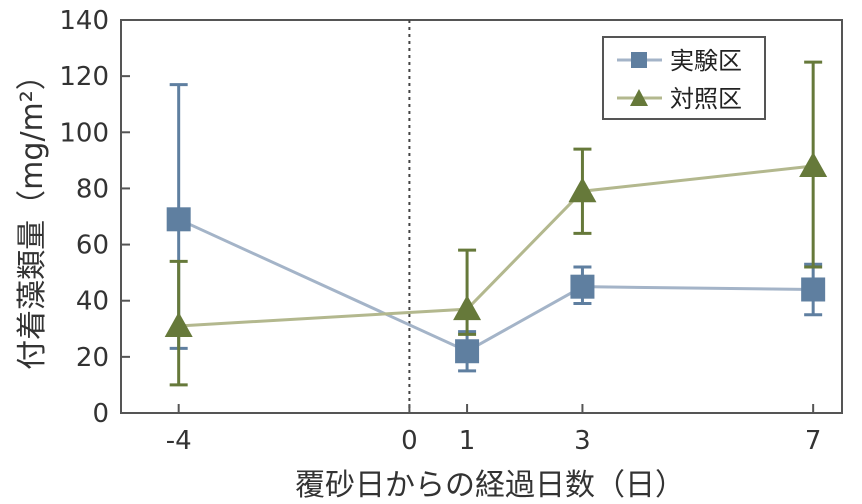  I want to click on x-tick-label: 7, so click(813, 441).